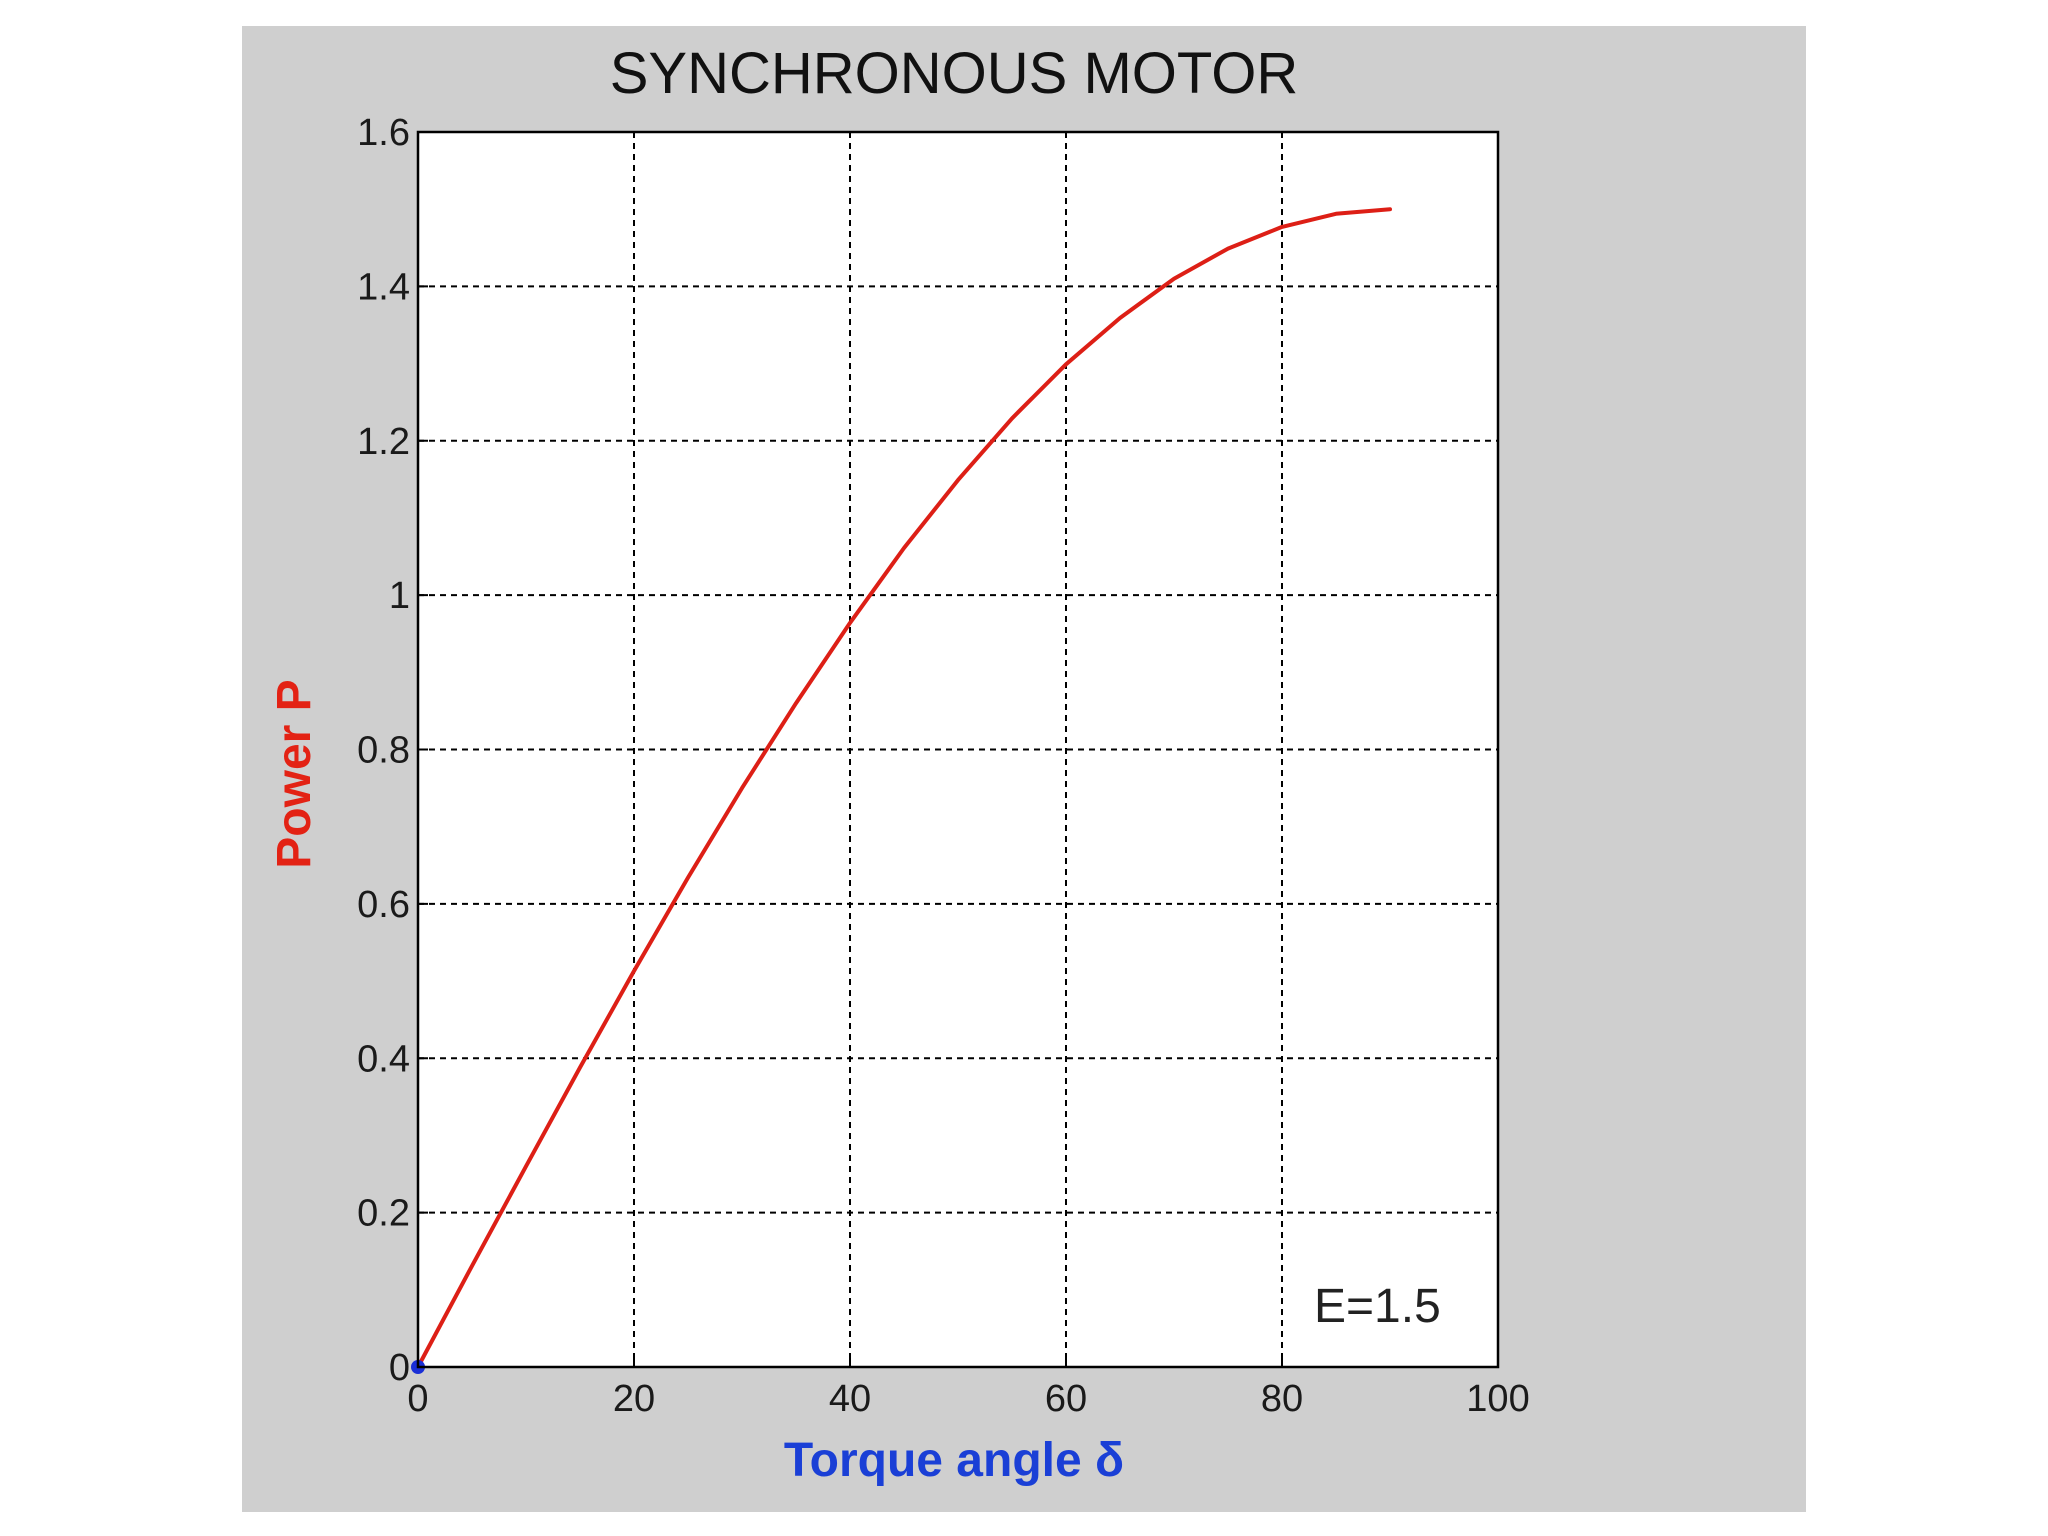 This screenshot has width=2048, height=1536. What do you see at coordinates (1497, 1399) in the screenshot?
I see `x-tick-label: 100` at bounding box center [1497, 1399].